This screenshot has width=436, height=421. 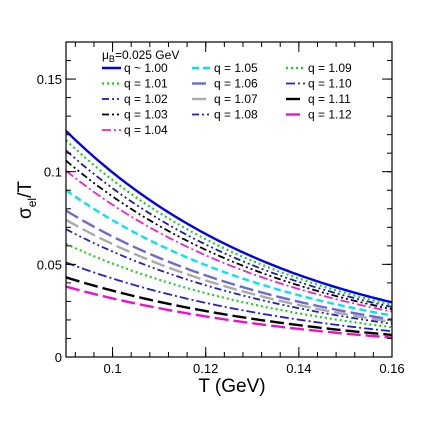 I want to click on legend-label-q-1-05: q = 1.05, so click(x=236, y=68).